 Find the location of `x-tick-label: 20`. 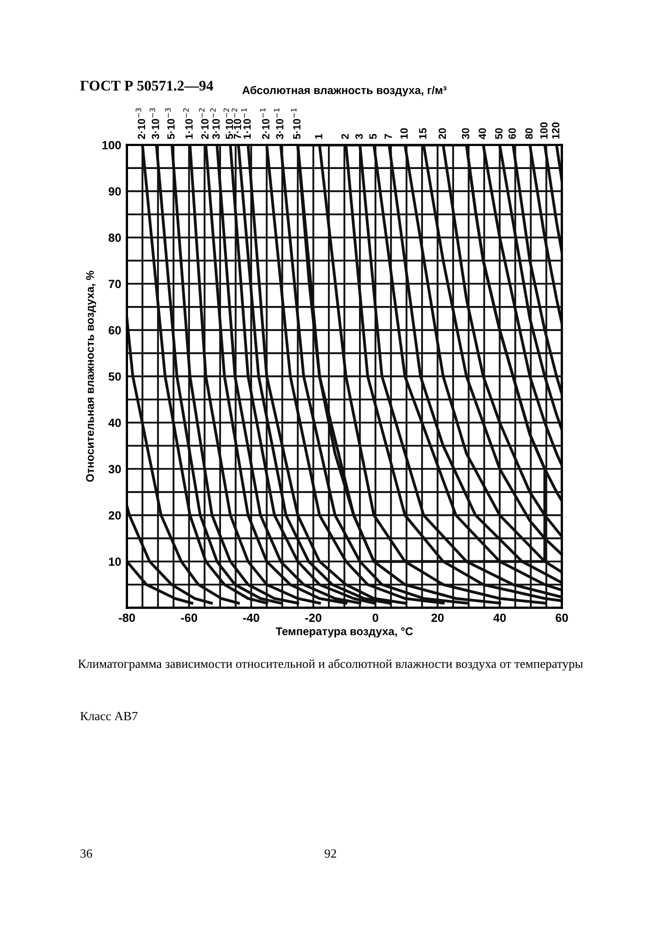

x-tick-label: 20 is located at coordinates (437, 618).